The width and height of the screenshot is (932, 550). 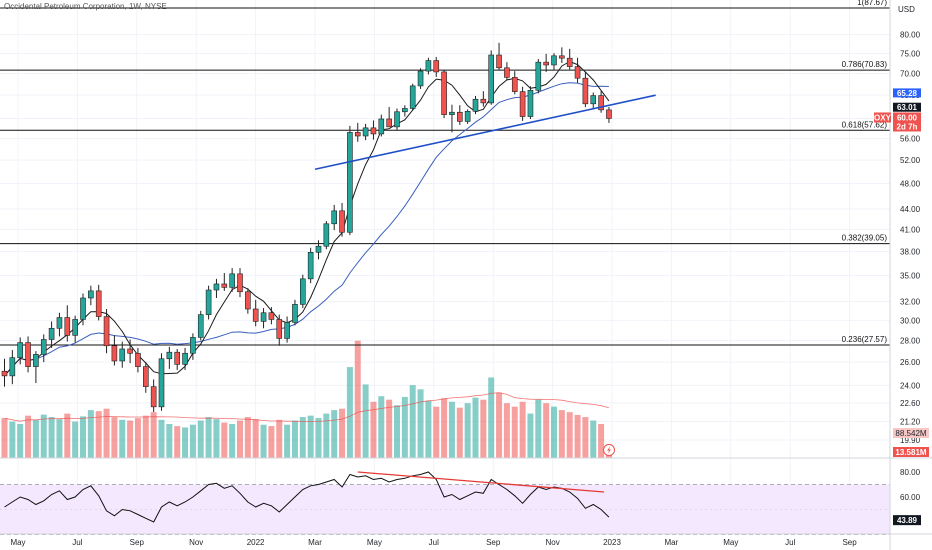 I want to click on volume-layer, so click(x=306, y=399).